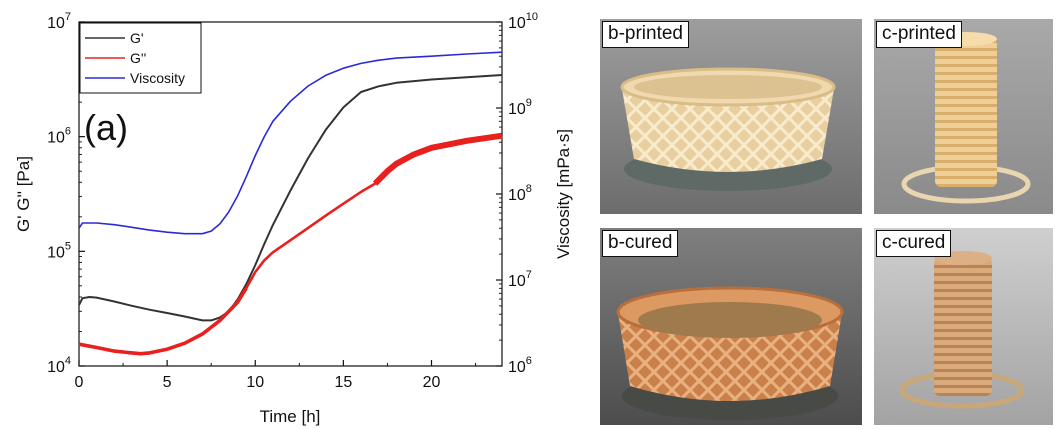 The width and height of the screenshot is (1056, 429). Describe the element at coordinates (106, 127) in the screenshot. I see `panel-label: (a)` at that location.